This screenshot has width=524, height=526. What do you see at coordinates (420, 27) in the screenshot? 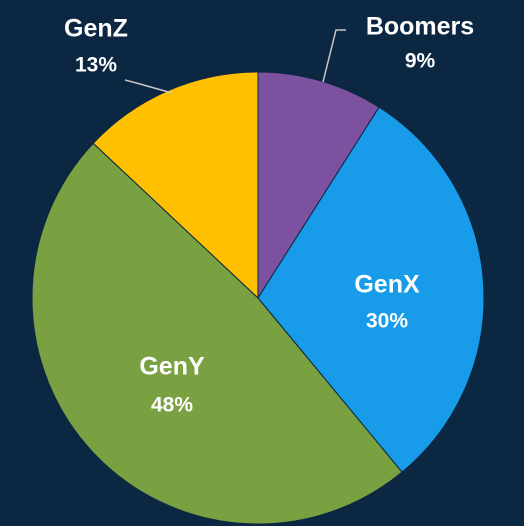
I see `slice-label: Boomers` at bounding box center [420, 27].